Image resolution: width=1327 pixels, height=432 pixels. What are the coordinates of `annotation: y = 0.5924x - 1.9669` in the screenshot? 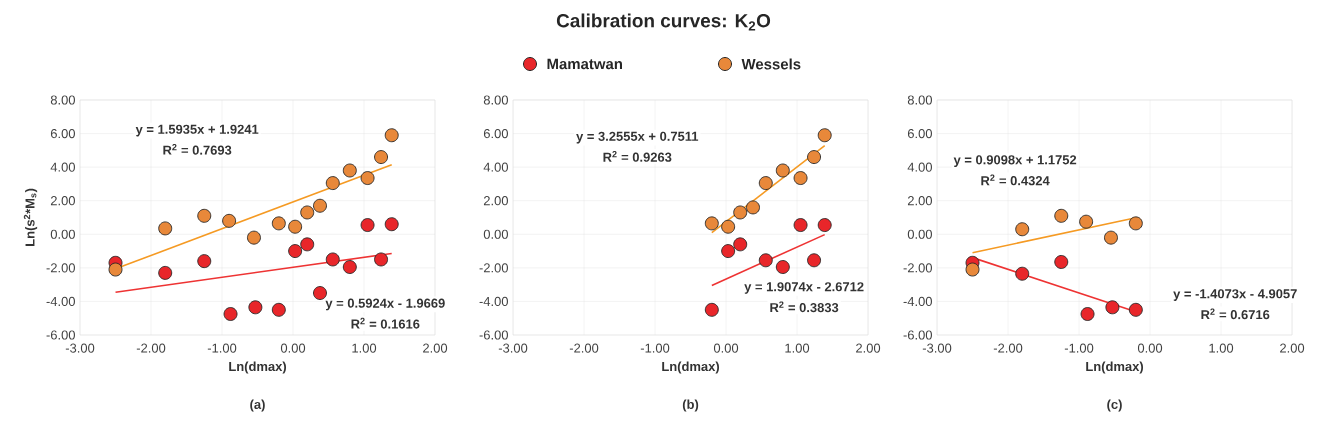 It's located at (385, 304).